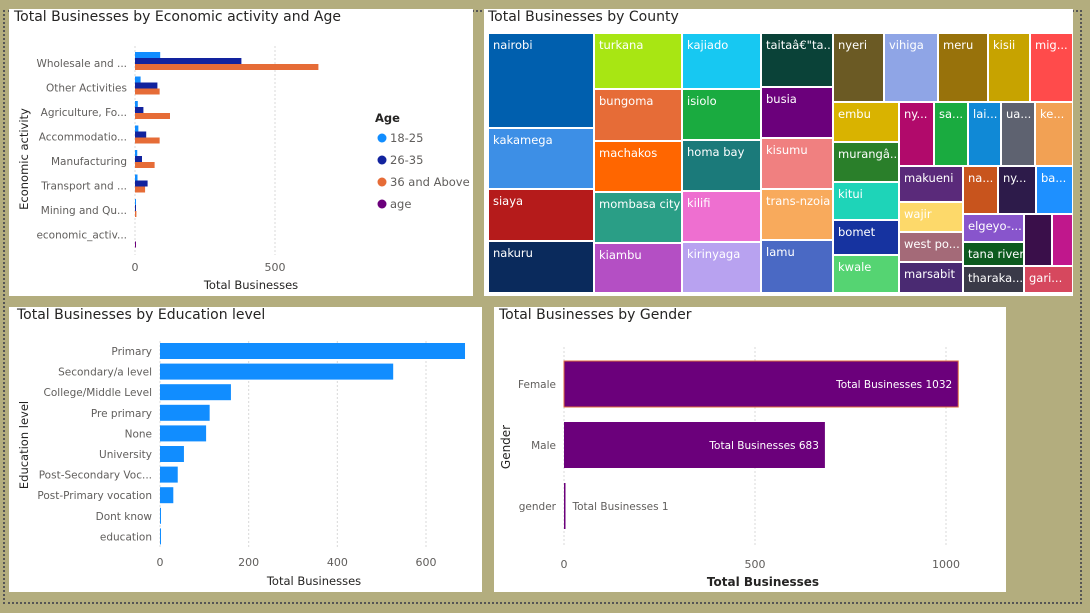 This screenshot has height=613, width=1090. What do you see at coordinates (125, 455) in the screenshot?
I see `category-label-university: University` at bounding box center [125, 455].